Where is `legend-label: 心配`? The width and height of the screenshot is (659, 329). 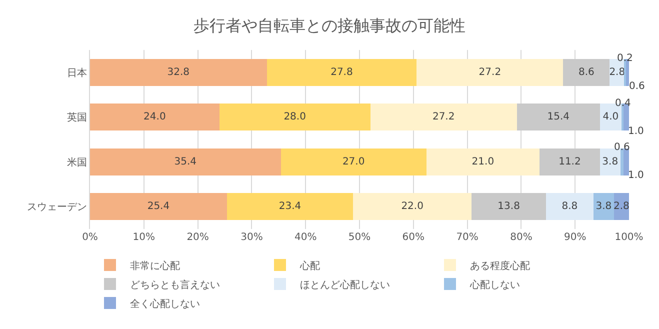 legend-label: 心配 is located at coordinates (309, 266).